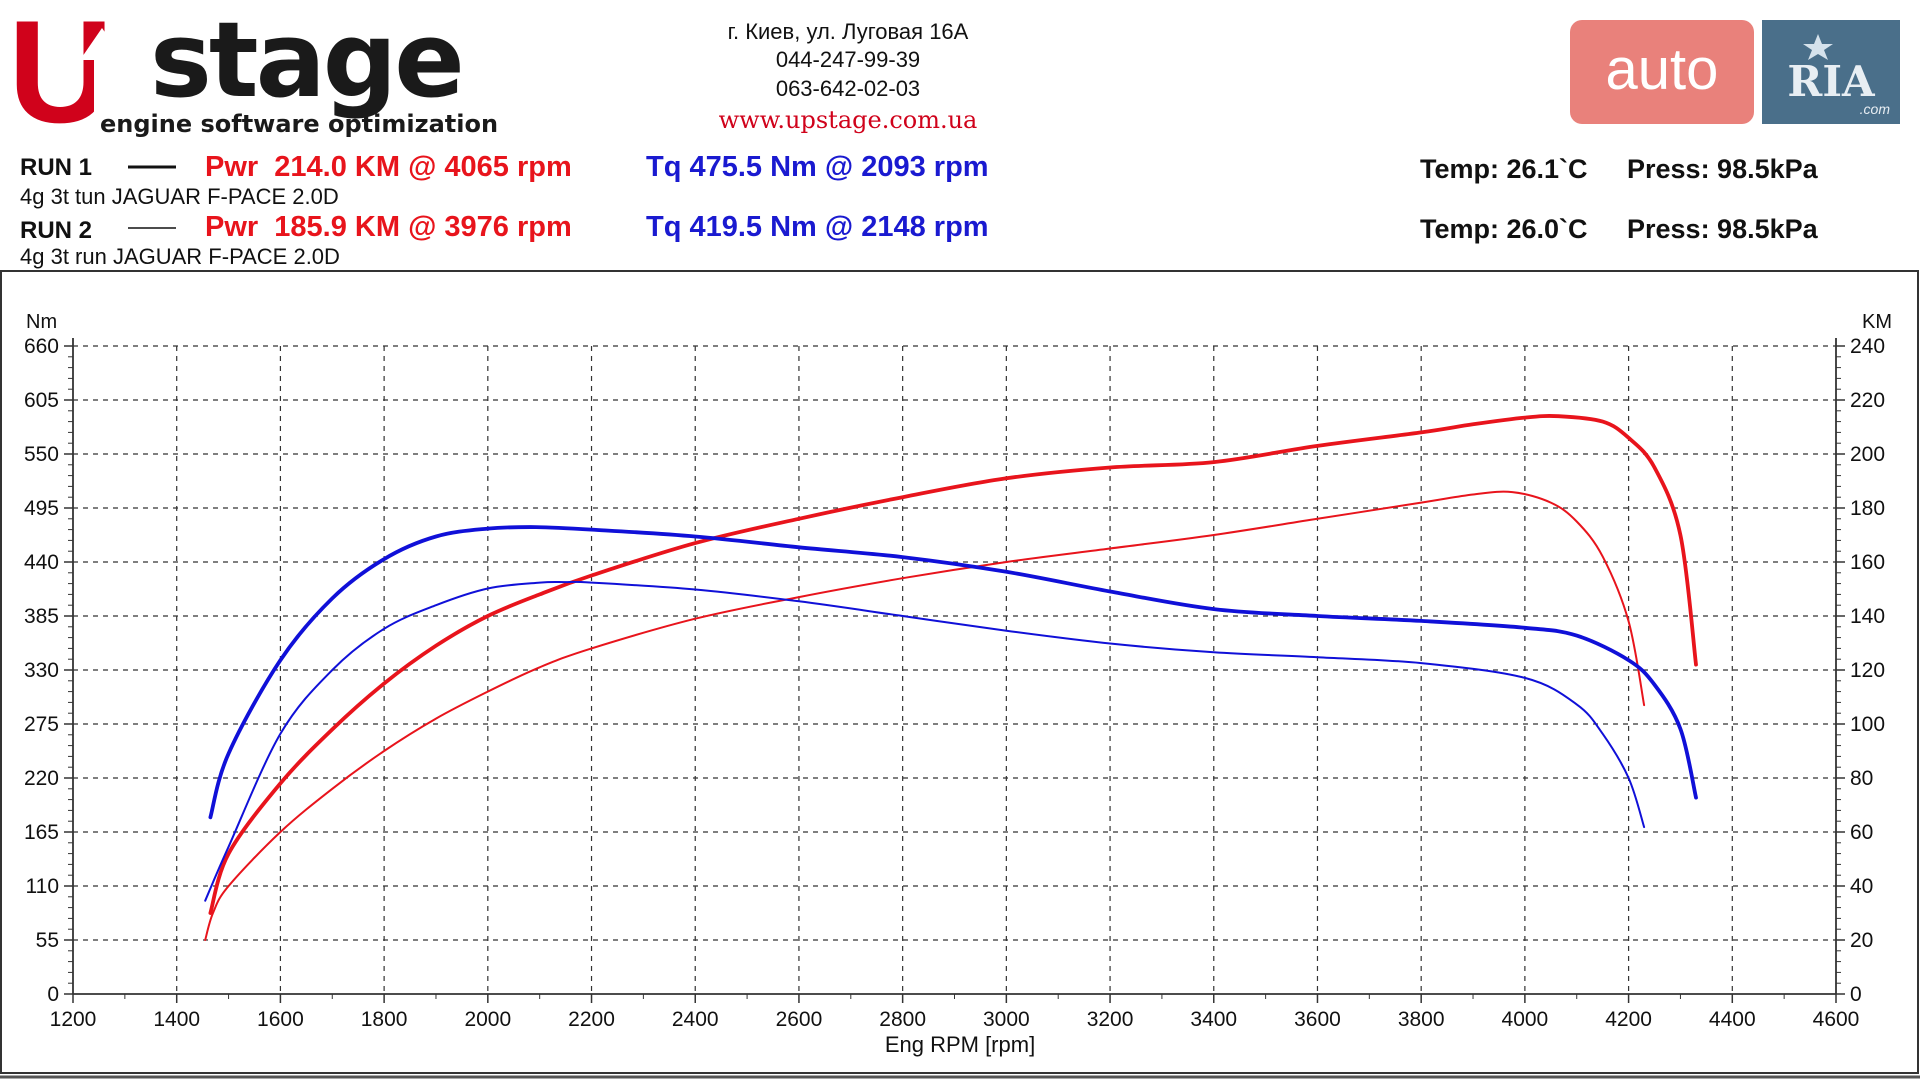 This screenshot has height=1080, width=1920. What do you see at coordinates (102, 70) in the screenshot?
I see `up-arrow-icon` at bounding box center [102, 70].